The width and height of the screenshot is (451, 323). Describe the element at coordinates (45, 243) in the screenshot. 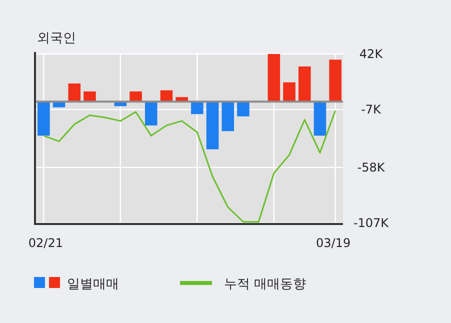

I see `x-tick-label: 02/21` at that location.